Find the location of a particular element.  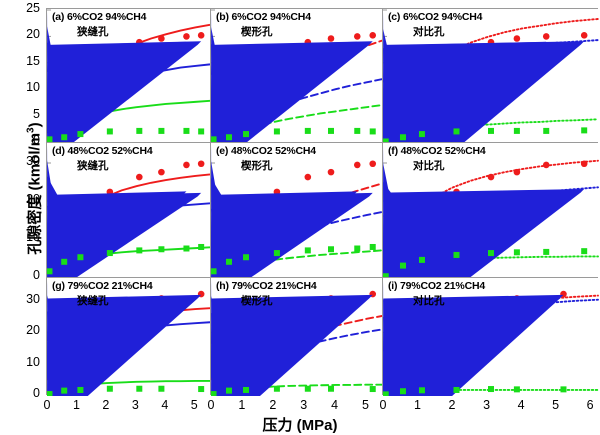

data-point-a-blue is located at coordinates (124, 92).